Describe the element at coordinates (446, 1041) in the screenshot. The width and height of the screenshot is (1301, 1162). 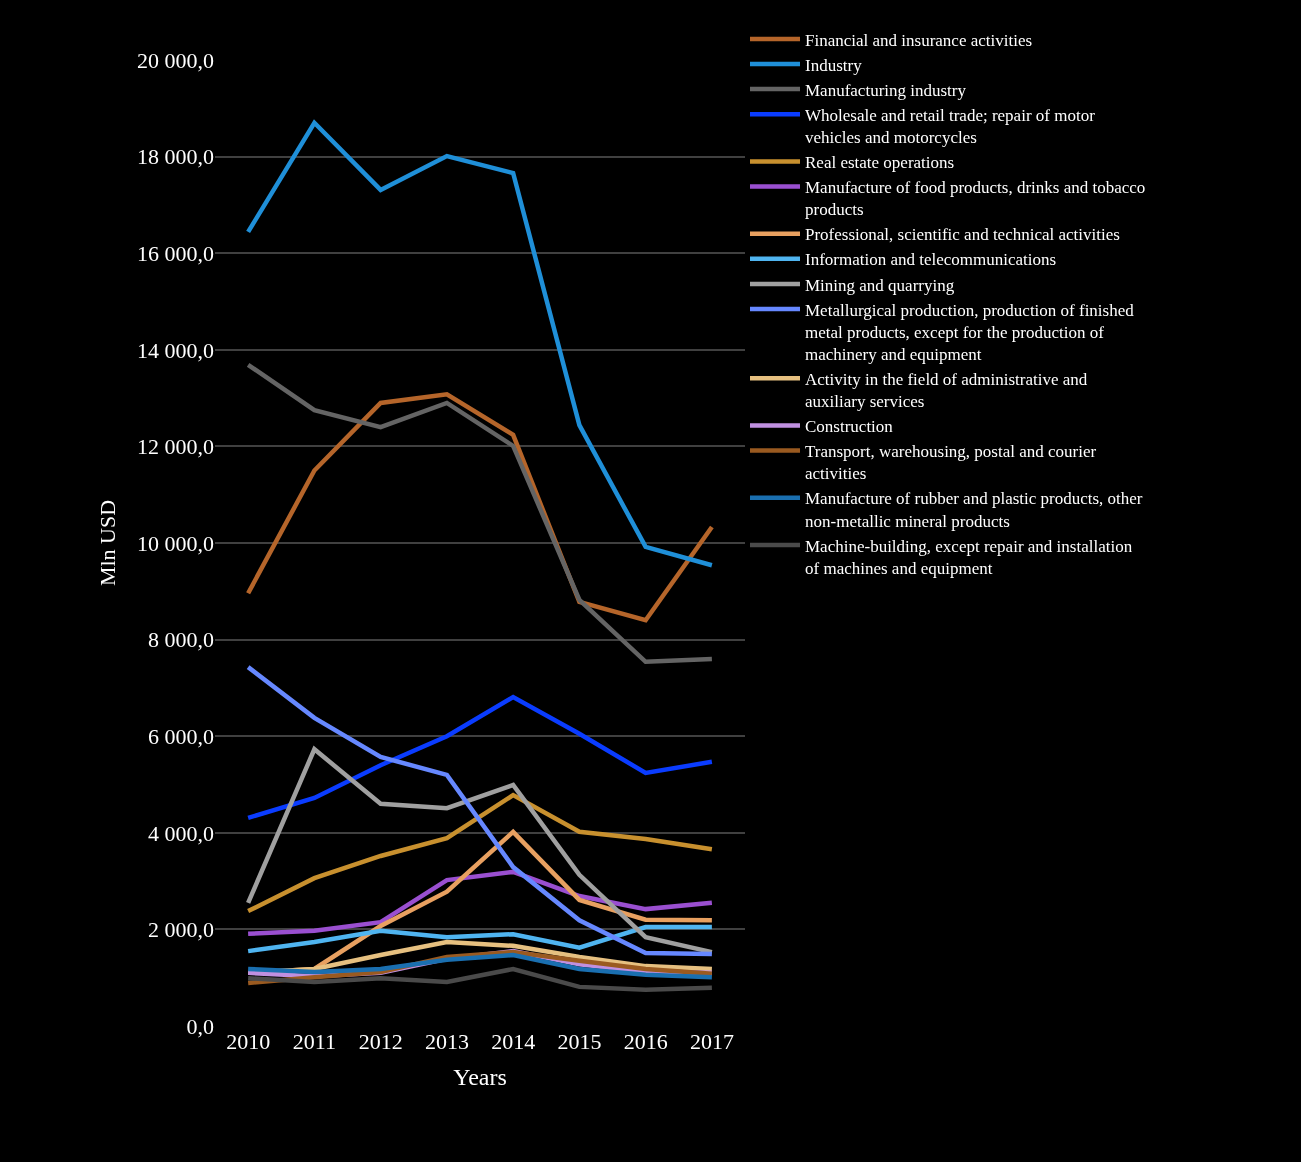
I see `x-tick-label: 2013` at that location.